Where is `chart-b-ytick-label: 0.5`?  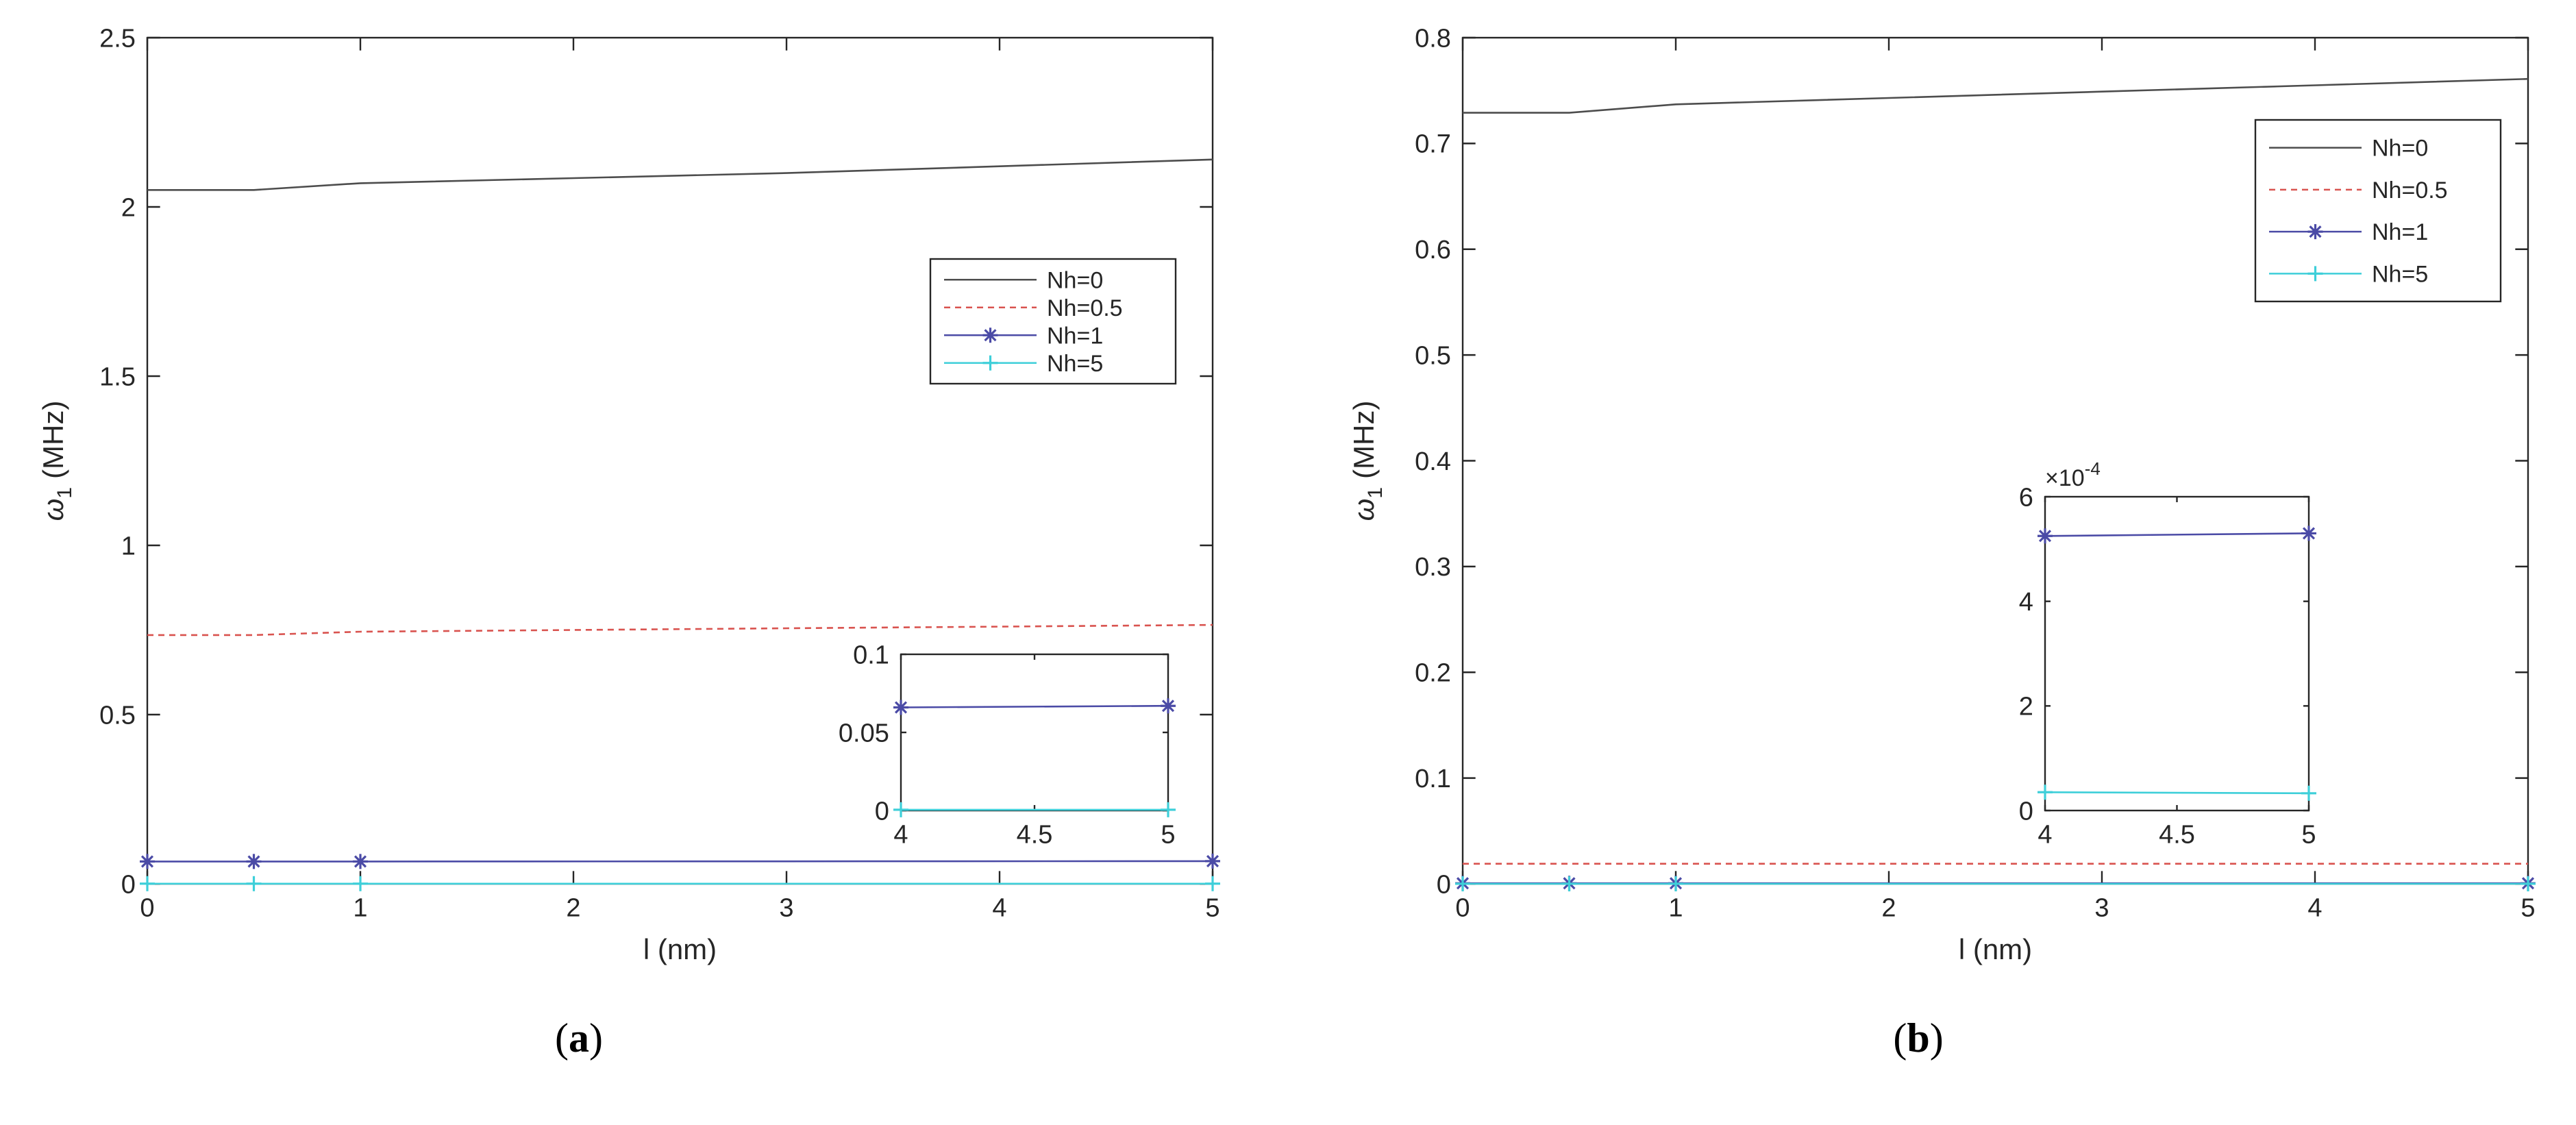
chart-b-ytick-label: 0.5 is located at coordinates (1433, 355).